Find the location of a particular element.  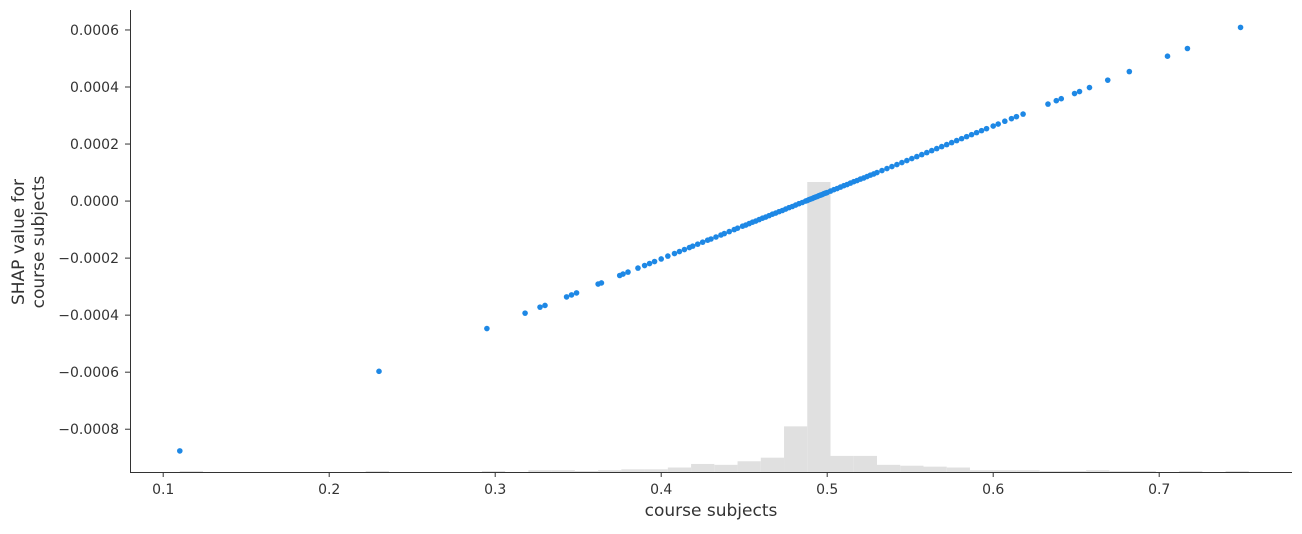

y-tick-label: 0.0004 is located at coordinates (94, 88).